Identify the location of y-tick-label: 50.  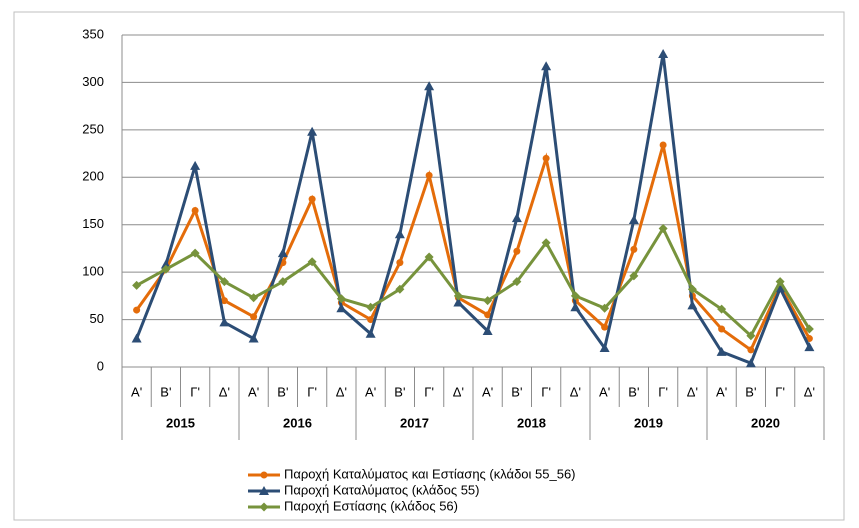
(97, 318).